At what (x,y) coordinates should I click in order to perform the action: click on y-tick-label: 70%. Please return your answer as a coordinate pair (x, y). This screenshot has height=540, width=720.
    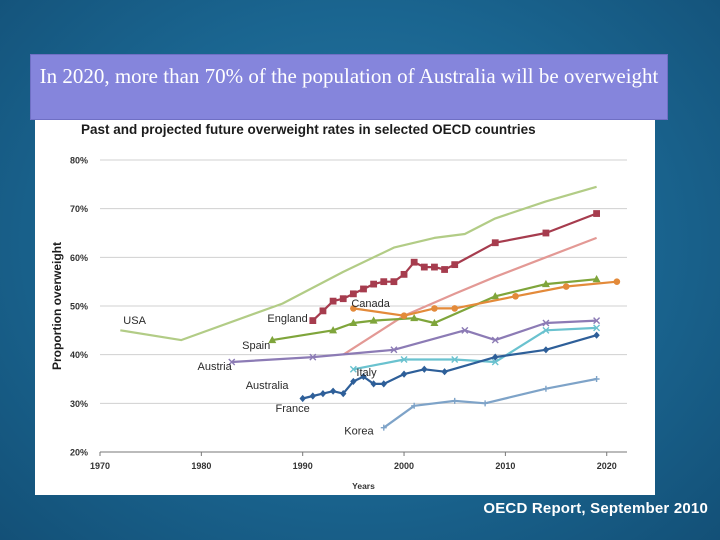
    Looking at the image, I should click on (79, 209).